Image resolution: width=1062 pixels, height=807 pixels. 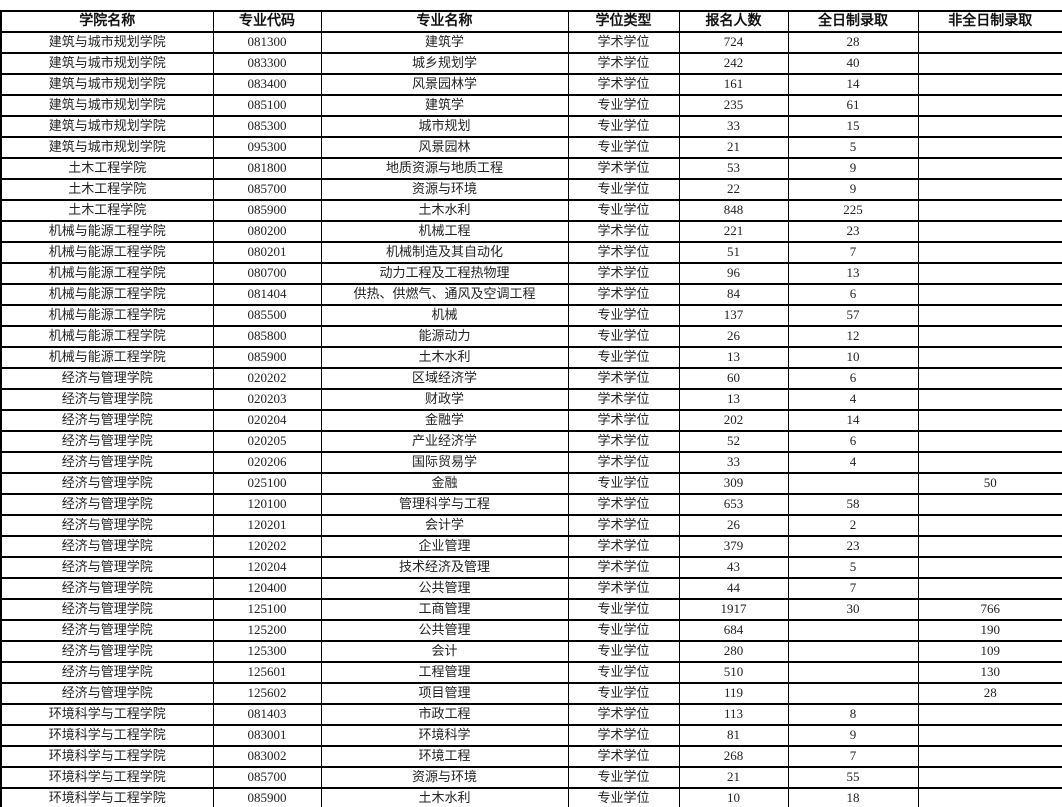 What do you see at coordinates (444, 231) in the screenshot?
I see `table-cell: 机械工程` at bounding box center [444, 231].